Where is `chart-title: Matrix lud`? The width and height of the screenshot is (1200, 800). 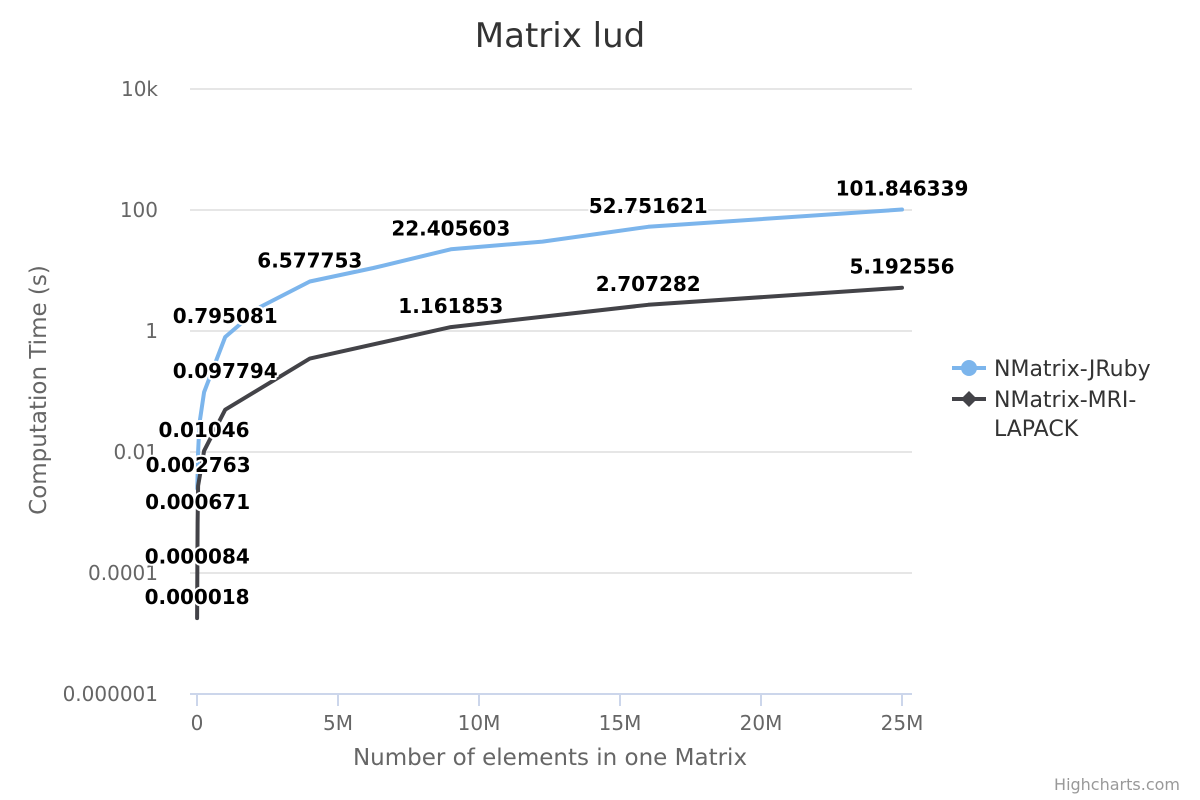 chart-title: Matrix lud is located at coordinates (560, 36).